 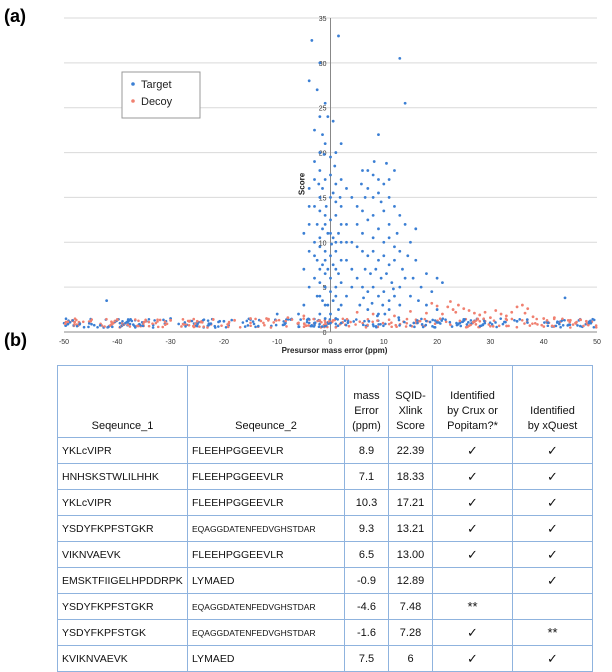 I want to click on mass-error-cell: 9.3, so click(x=366, y=528).